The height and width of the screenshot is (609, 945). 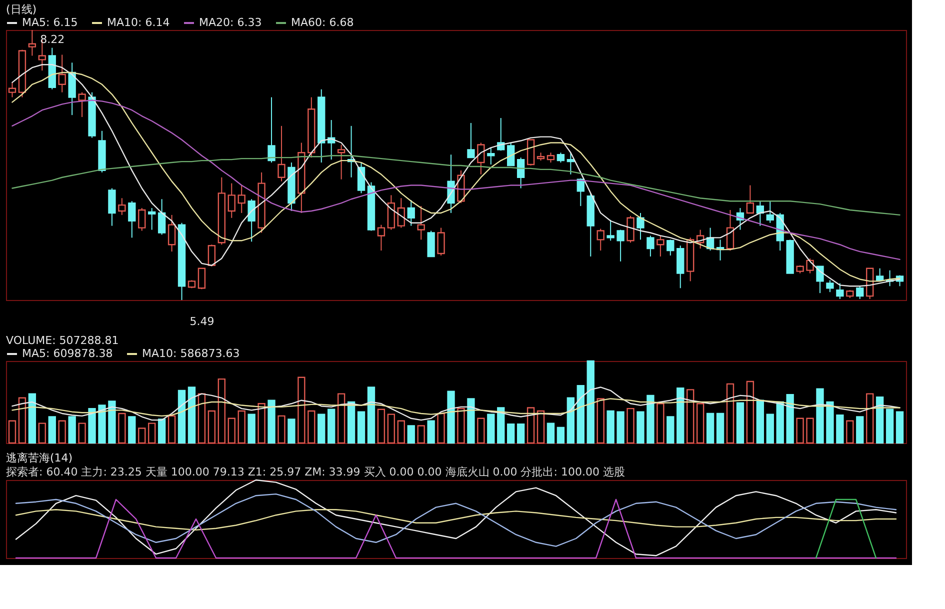 I want to click on text: 5.49, so click(x=202, y=321).